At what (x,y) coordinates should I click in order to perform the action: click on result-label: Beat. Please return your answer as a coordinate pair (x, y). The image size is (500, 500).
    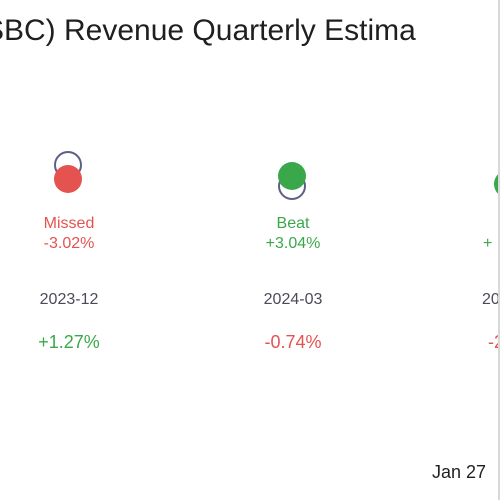
    Looking at the image, I should click on (293, 223).